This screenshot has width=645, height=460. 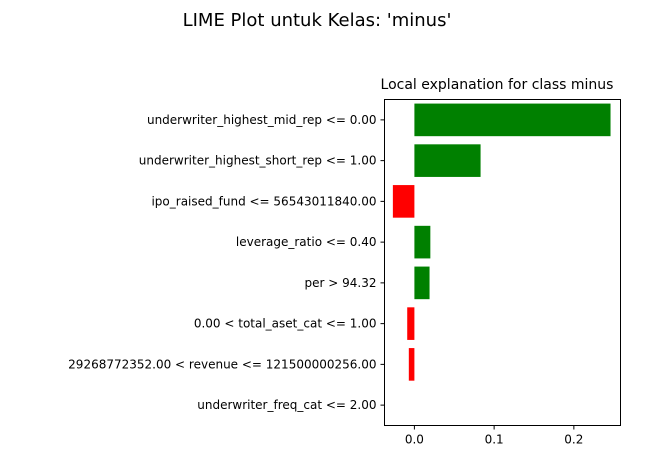 I want to click on y-tick-label-4: per > 94.32, so click(x=341, y=283).